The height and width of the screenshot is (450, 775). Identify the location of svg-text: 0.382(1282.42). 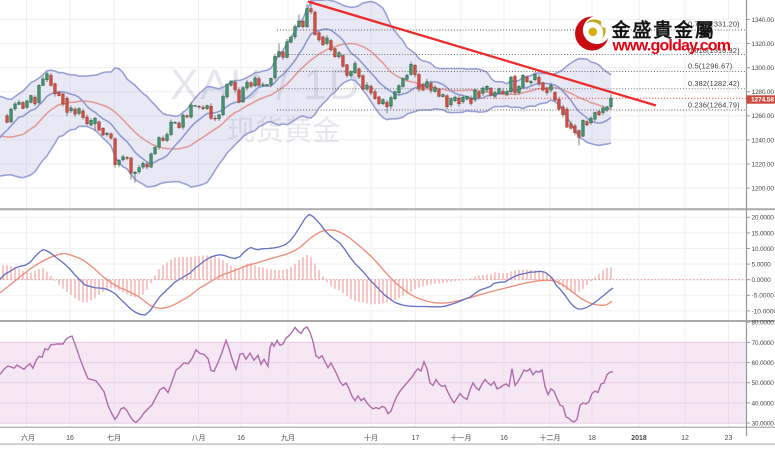
(714, 83).